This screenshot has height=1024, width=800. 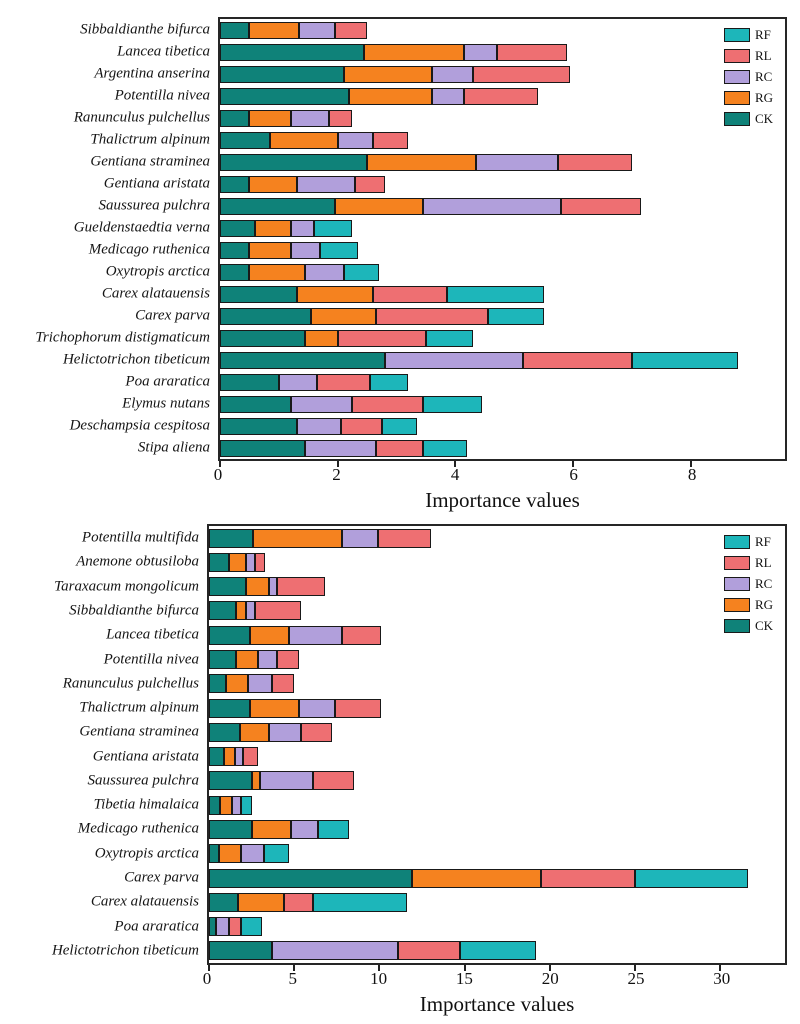 What do you see at coordinates (464, 978) in the screenshot?
I see `x-tick-label: 15` at bounding box center [464, 978].